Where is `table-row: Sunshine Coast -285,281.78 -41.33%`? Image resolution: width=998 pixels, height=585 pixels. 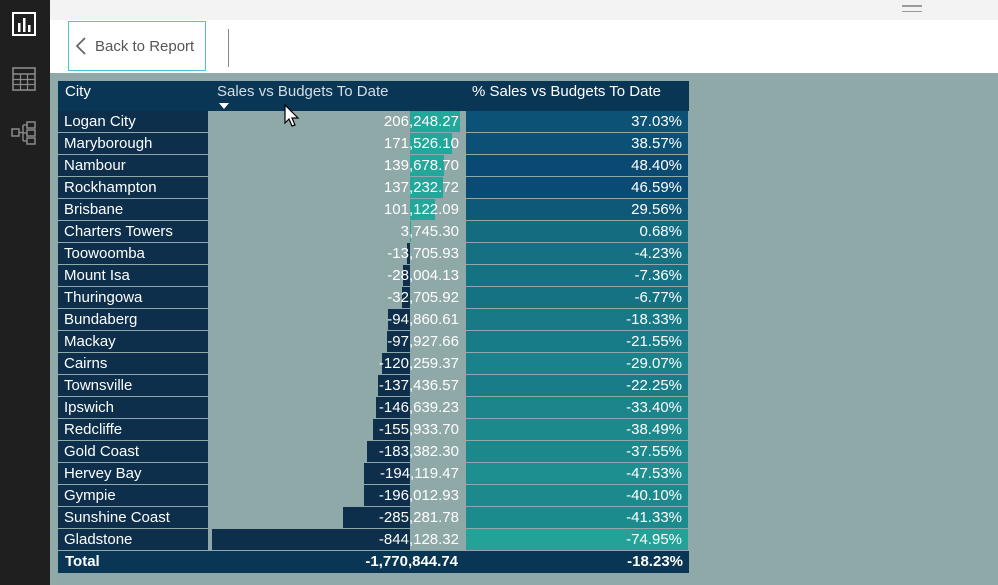
table-row: Sunshine Coast -285,281.78 -41.33% is located at coordinates (373, 518).